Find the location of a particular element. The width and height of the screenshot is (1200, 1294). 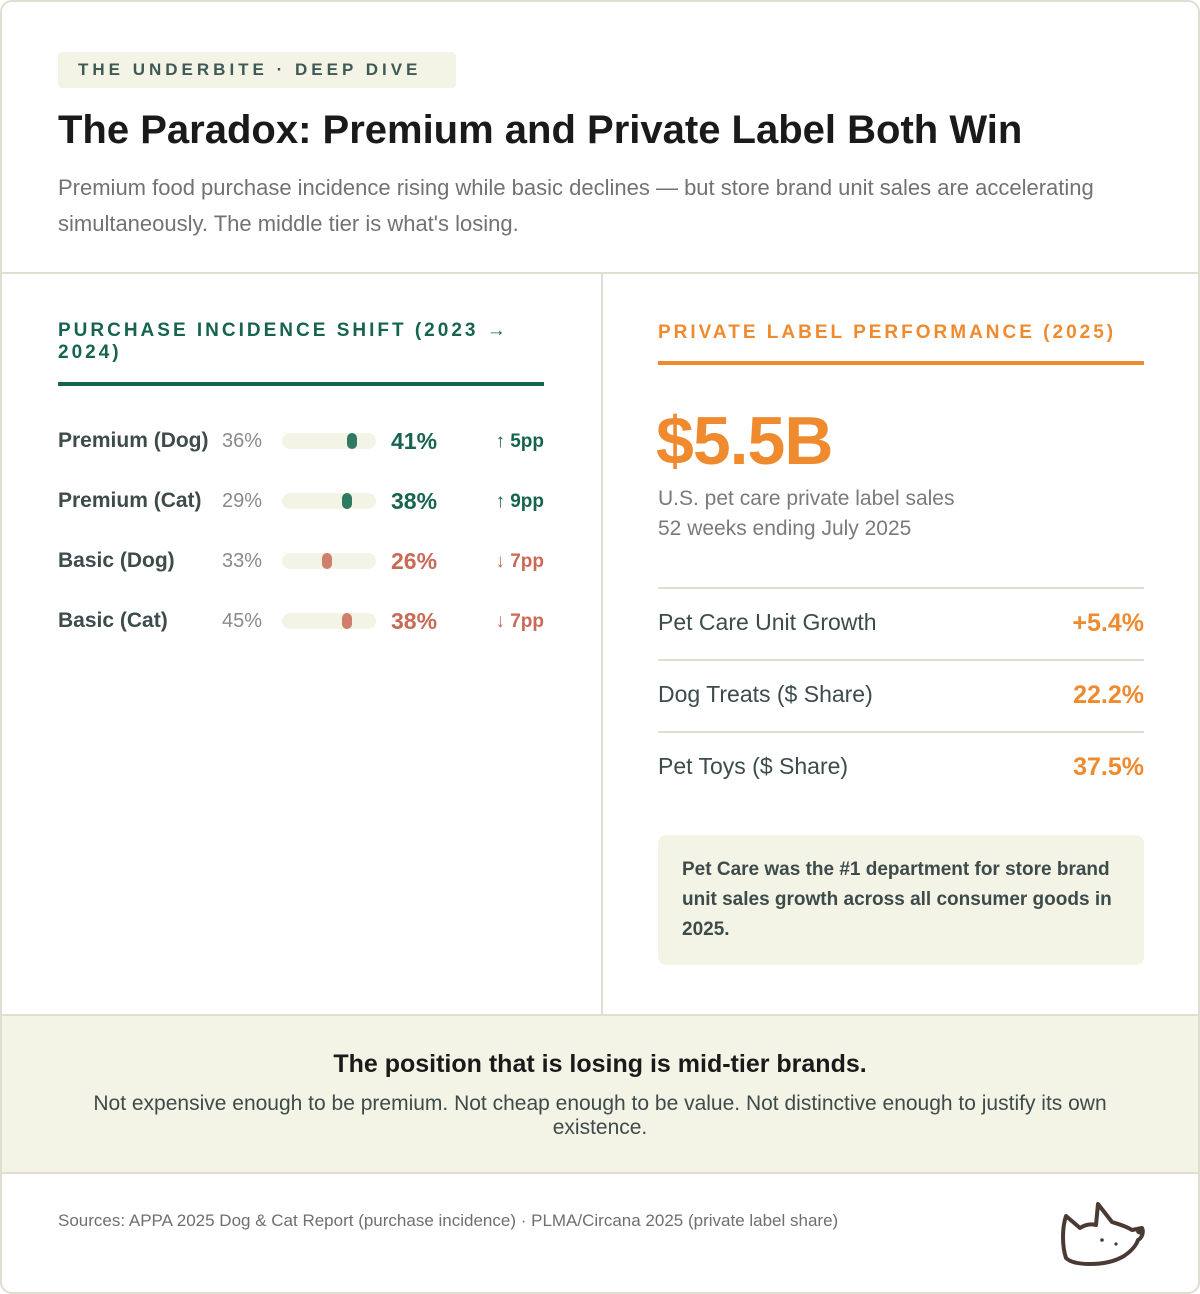

description-line: U.S. pet care private label sales is located at coordinates (806, 498).